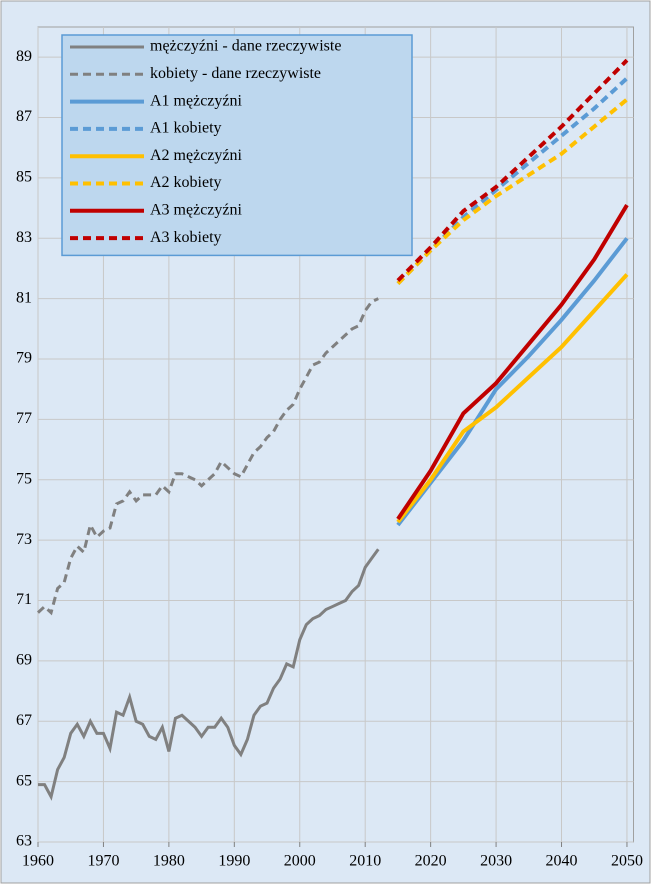 The image size is (651, 884). Describe the element at coordinates (24, 660) in the screenshot. I see `y-tick-label: 69` at that location.